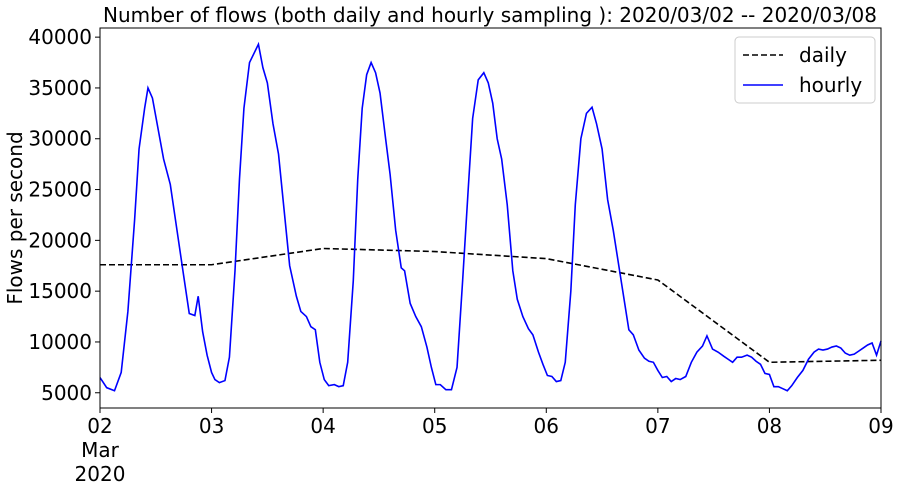 The image size is (902, 485). What do you see at coordinates (769, 426) in the screenshot?
I see `x-tick-label: 08` at bounding box center [769, 426].